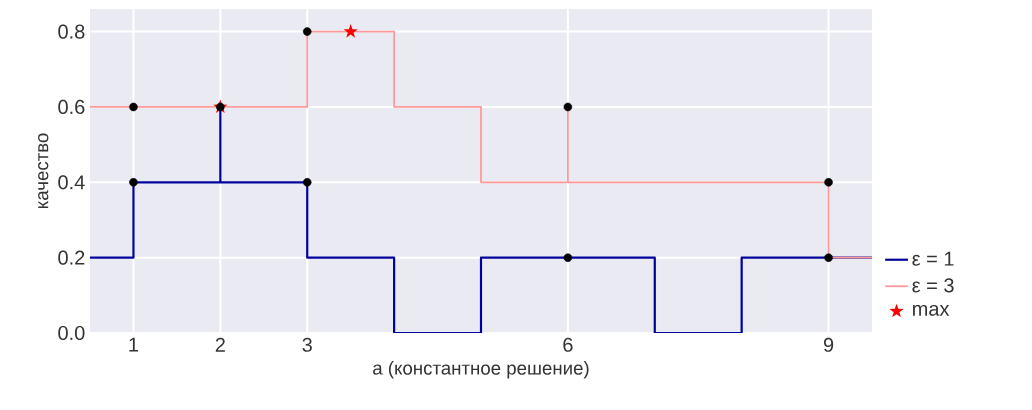 This screenshot has height=410, width=1032. What do you see at coordinates (933, 258) in the screenshot?
I see `legend-label: ε = 1` at bounding box center [933, 258].